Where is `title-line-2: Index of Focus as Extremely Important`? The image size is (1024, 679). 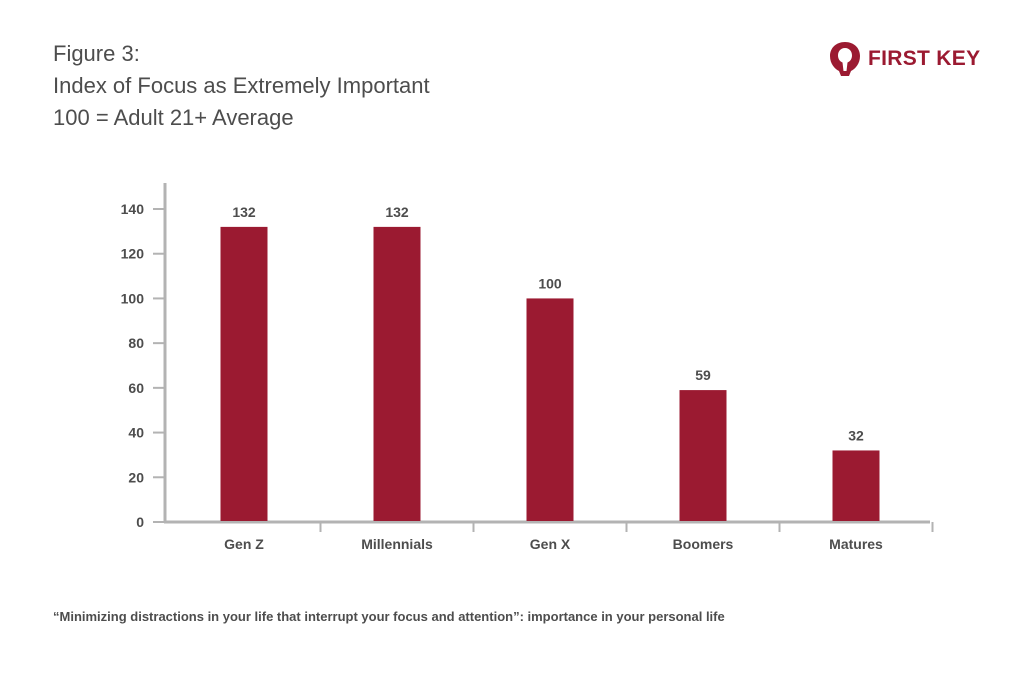 title-line-2: Index of Focus as Extremely Important is located at coordinates (241, 85).